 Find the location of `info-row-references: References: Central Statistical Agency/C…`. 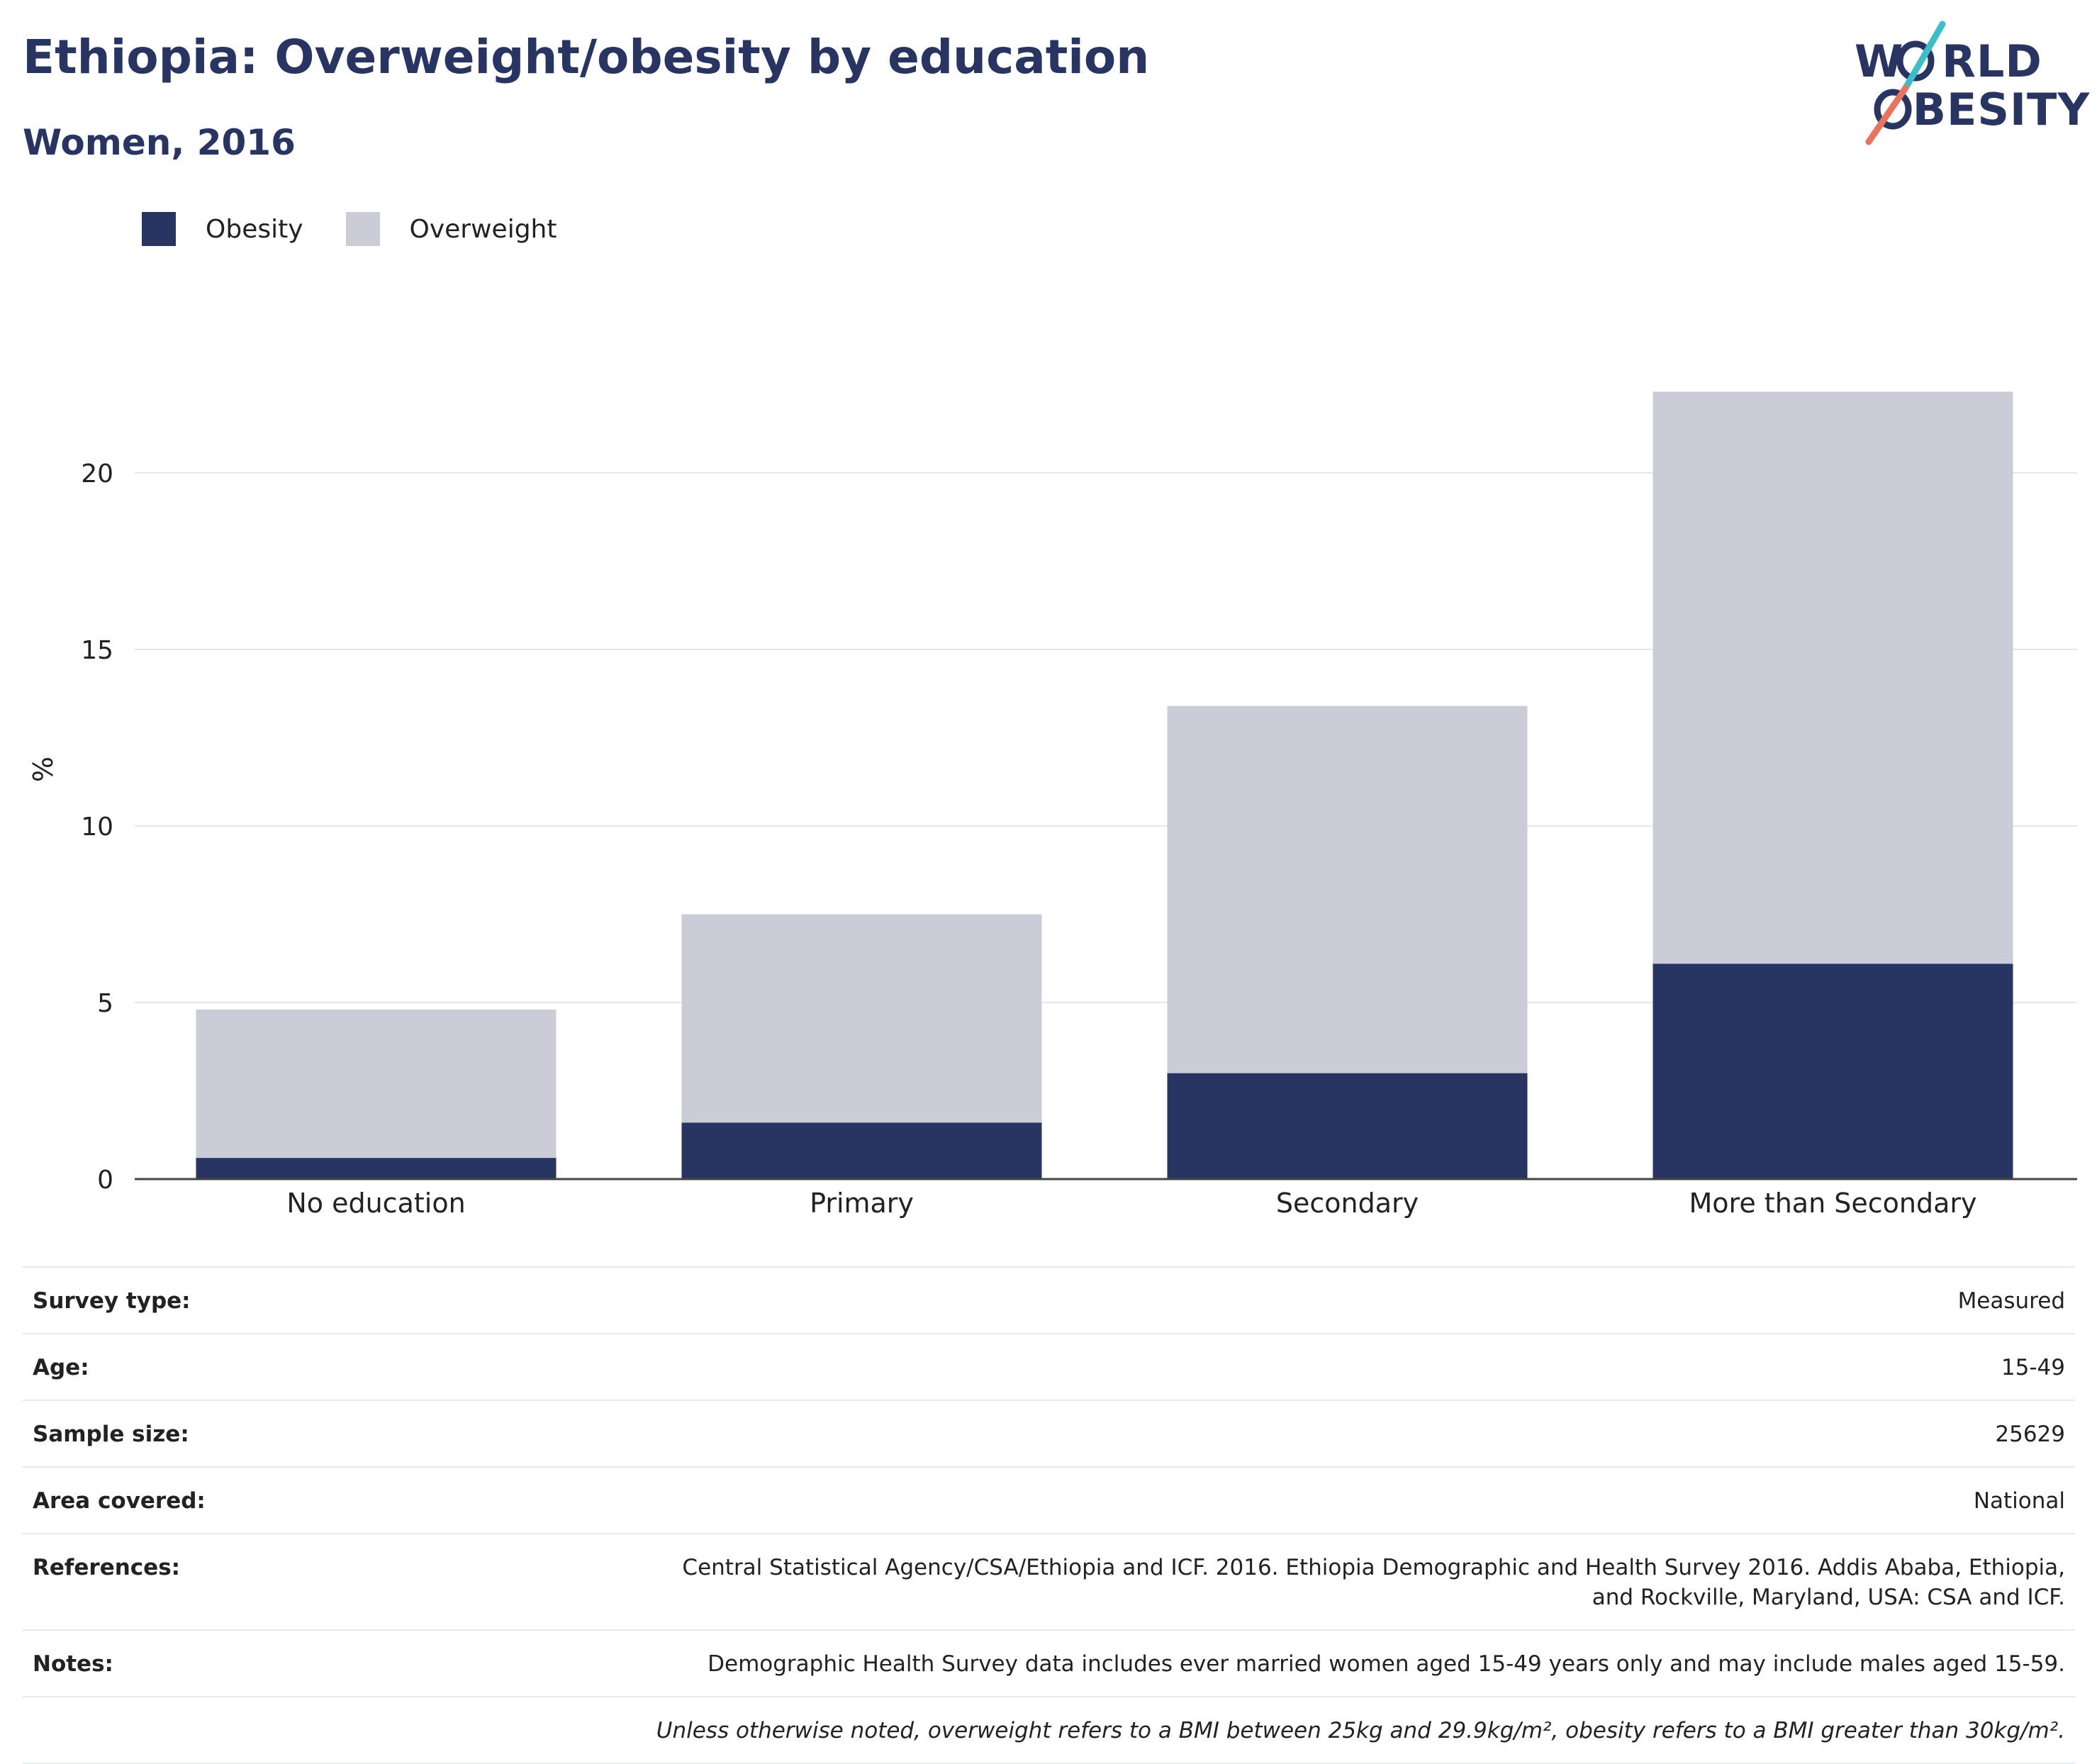

info-row-references: References: Central Statistical Agency/C… is located at coordinates (1049, 1581).